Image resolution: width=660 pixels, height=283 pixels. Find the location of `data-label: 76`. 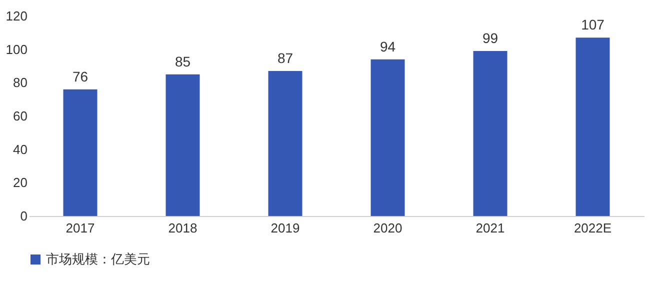

data-label: 76 is located at coordinates (80, 76).